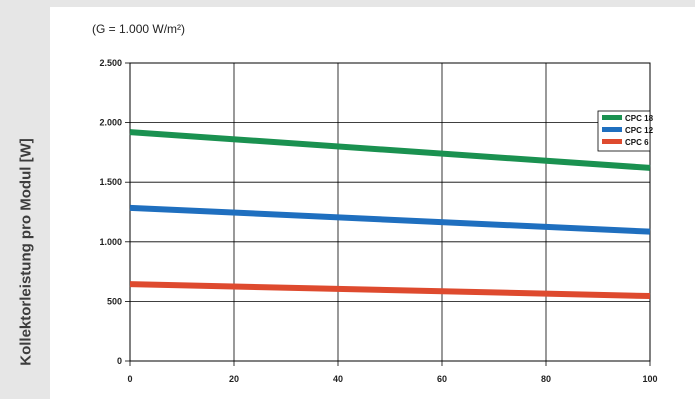 The width and height of the screenshot is (695, 399). What do you see at coordinates (649, 379) in the screenshot?
I see `x-tick-label: 100` at bounding box center [649, 379].